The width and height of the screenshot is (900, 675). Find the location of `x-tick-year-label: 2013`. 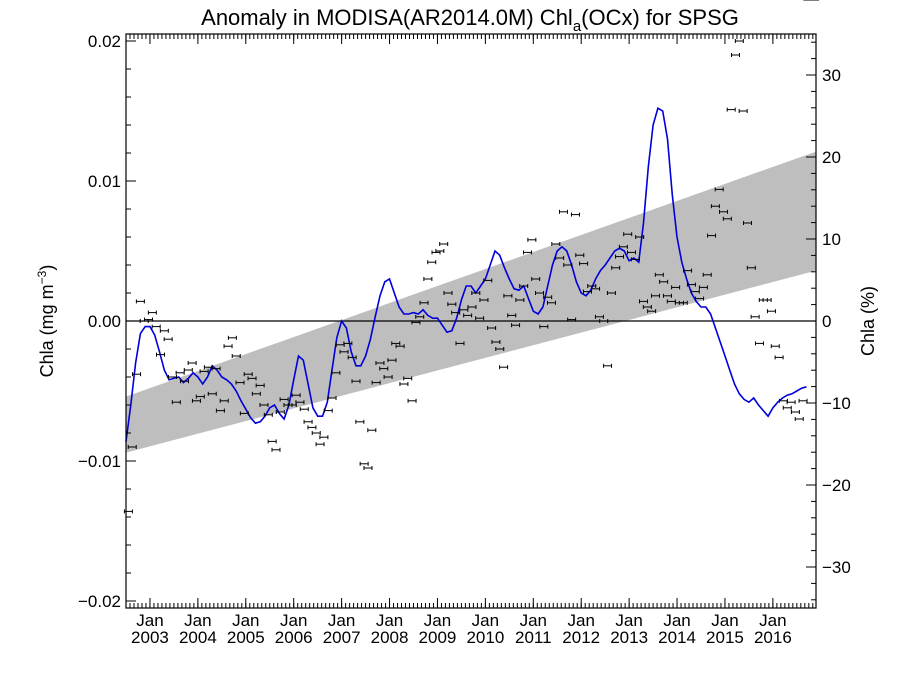

x-tick-year-label: 2013 is located at coordinates (629, 637).